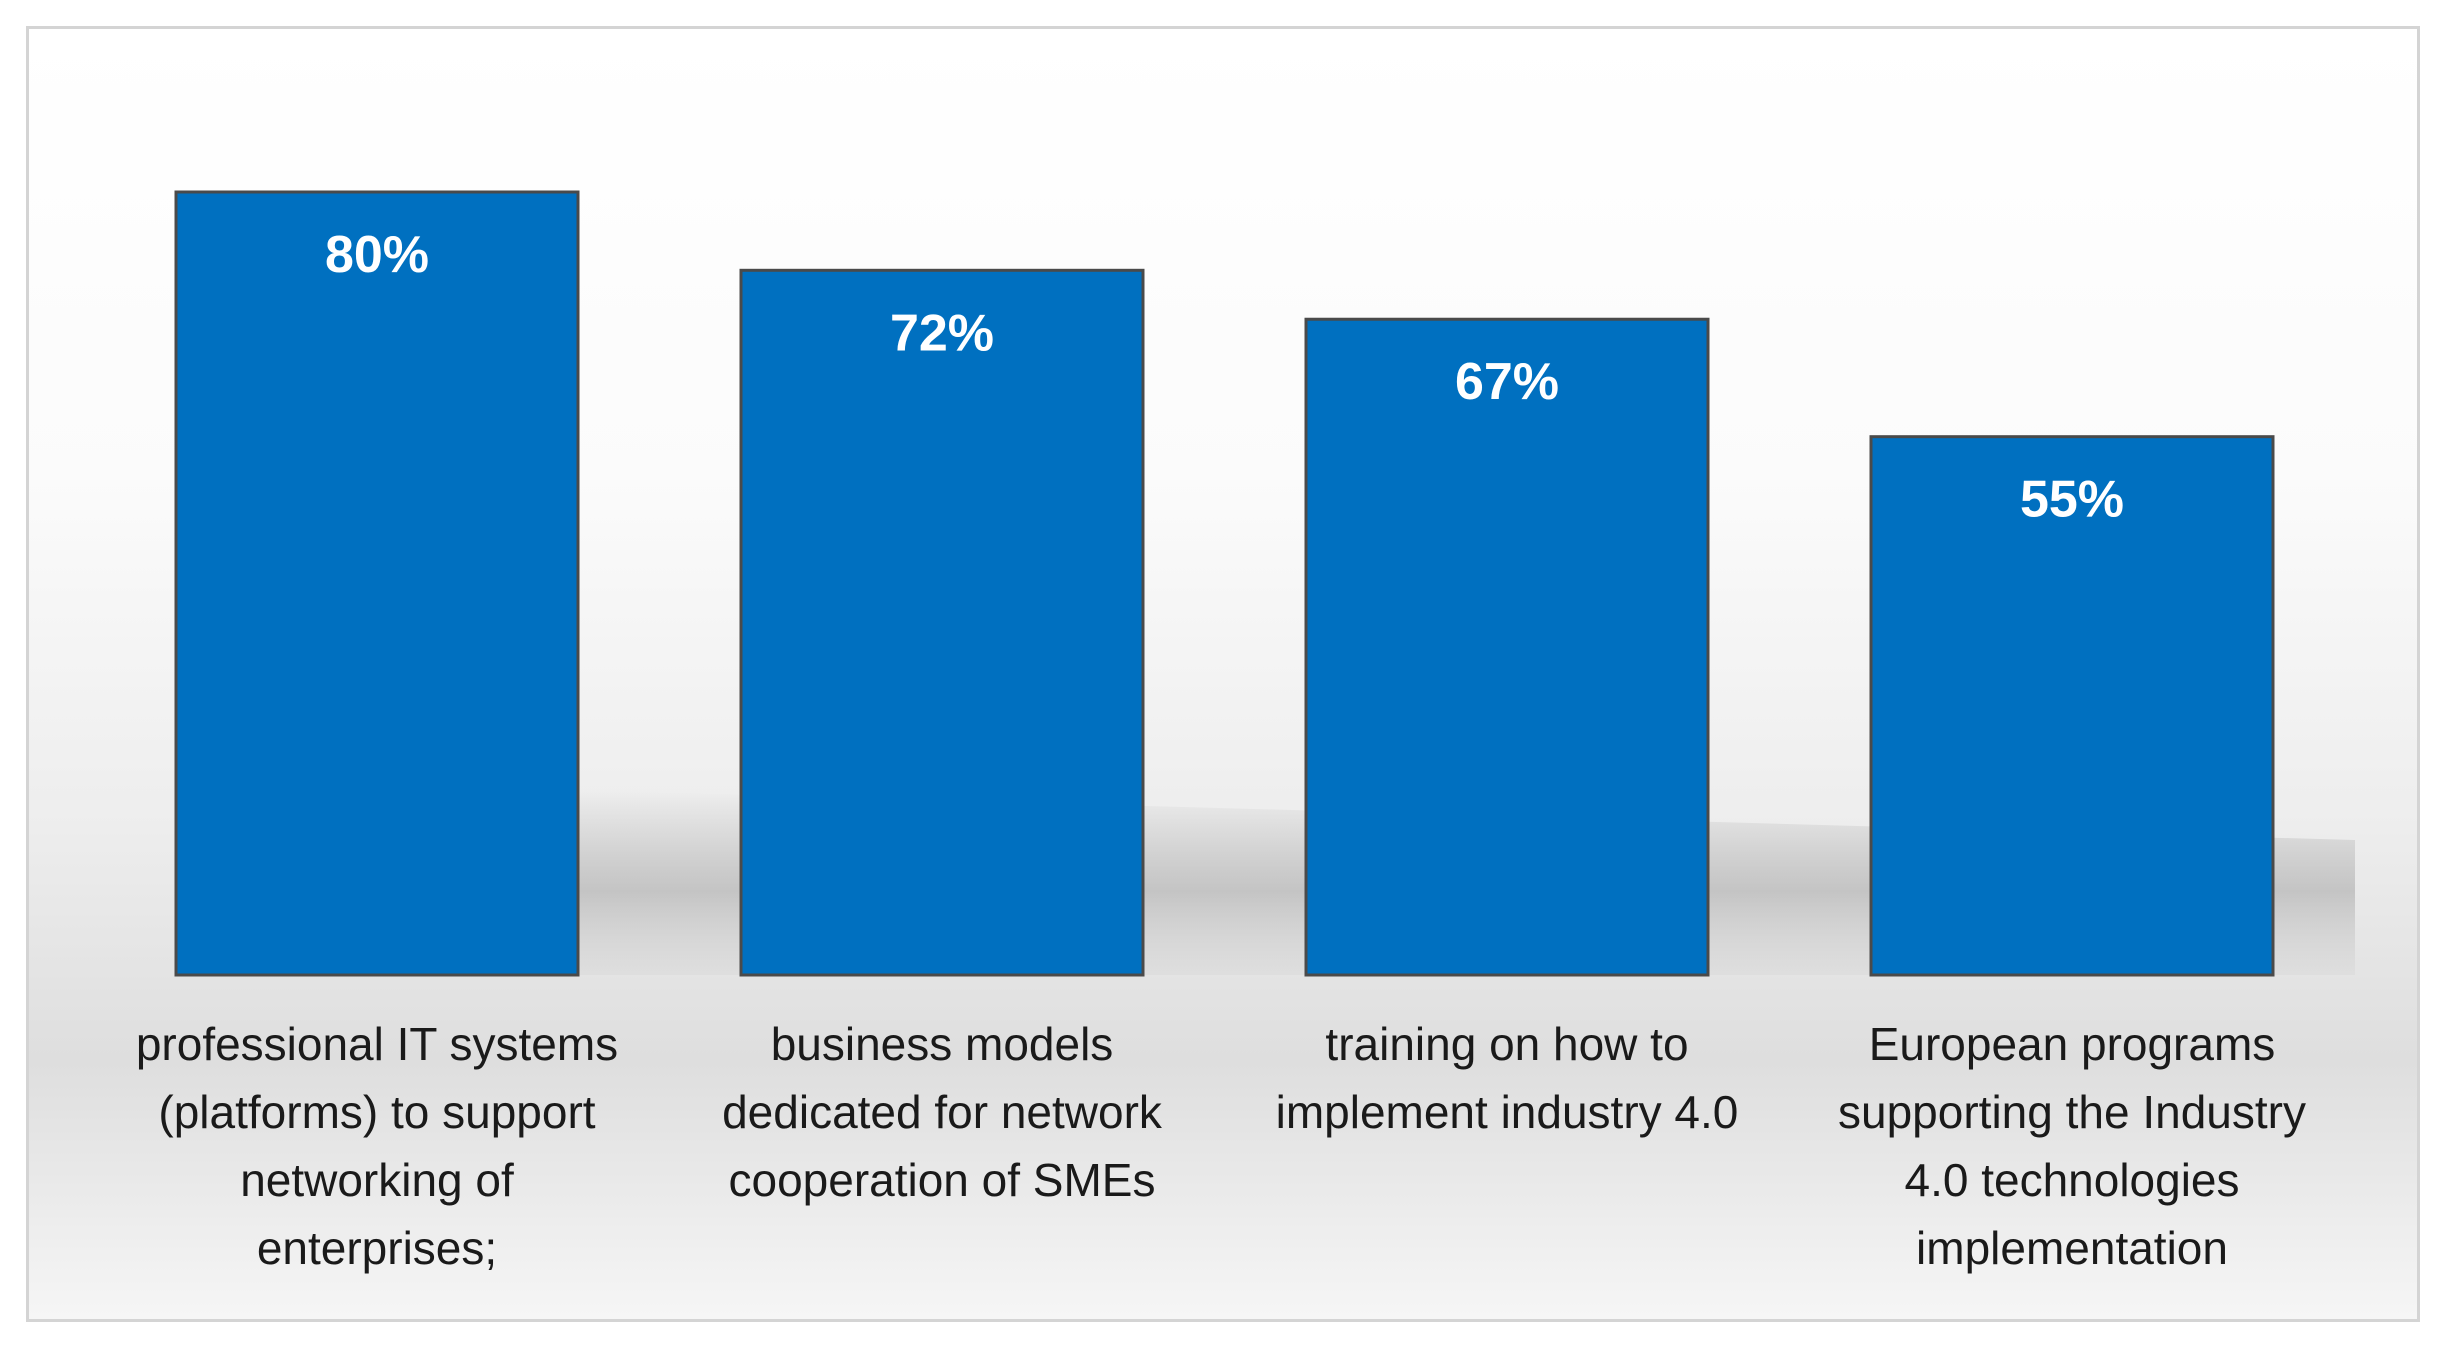 The height and width of the screenshot is (1349, 2448). Describe the element at coordinates (1507, 382) in the screenshot. I see `data-label-3: 67%` at that location.